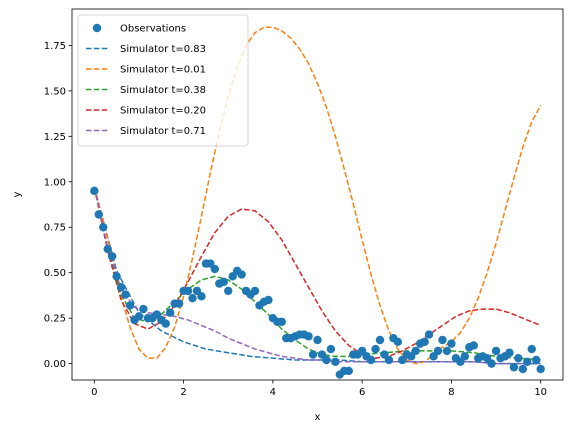 The height and width of the screenshot is (432, 576). Describe the element at coordinates (94, 392) in the screenshot. I see `x-tick-label: 0` at that location.